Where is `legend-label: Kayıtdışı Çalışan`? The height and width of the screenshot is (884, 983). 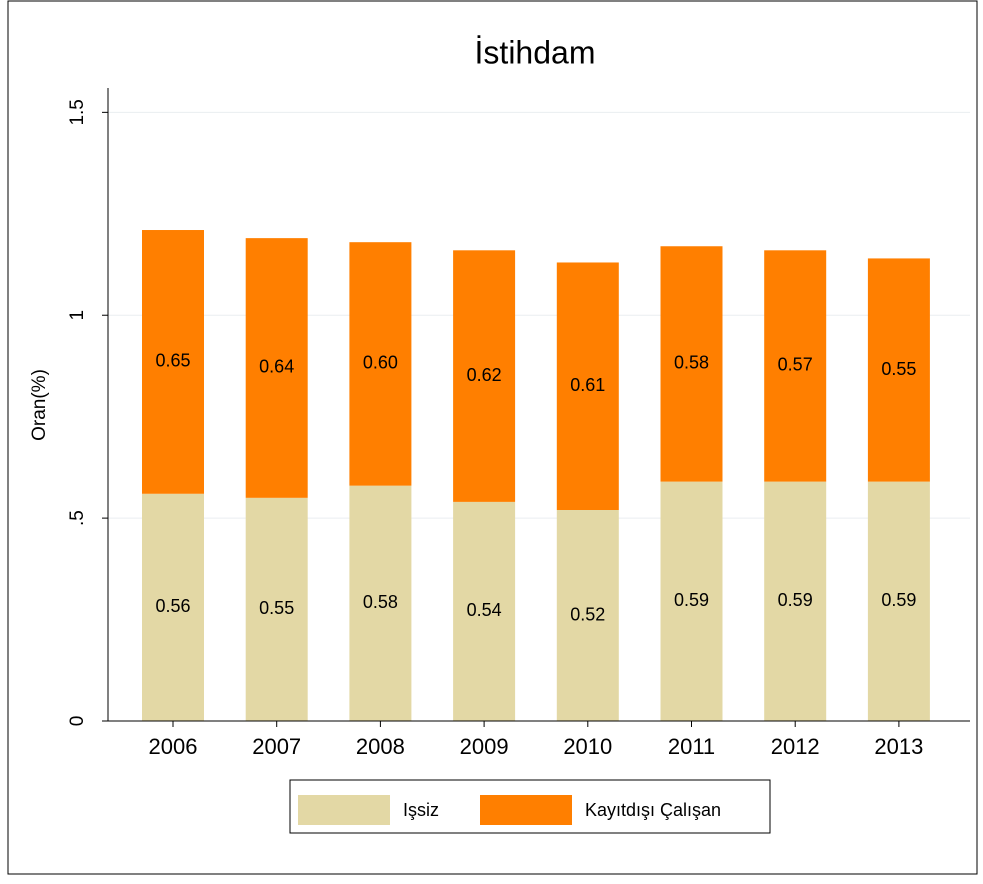
legend-label: Kayıtdışı Çalışan is located at coordinates (653, 810).